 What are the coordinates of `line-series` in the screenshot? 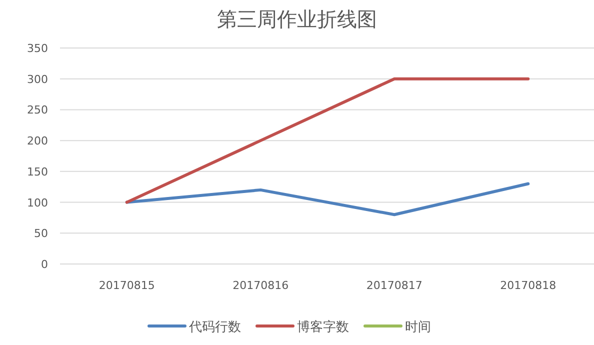 It's located at (327, 199).